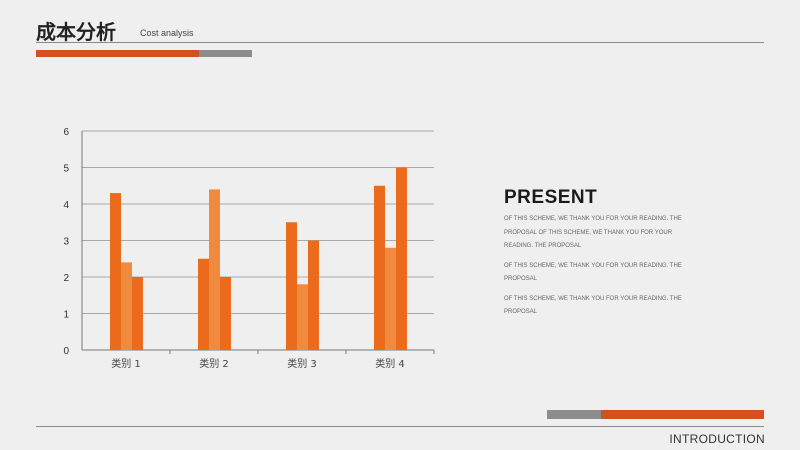  Describe the element at coordinates (390, 363) in the screenshot. I see `x-tick-label: 类别 4` at that location.